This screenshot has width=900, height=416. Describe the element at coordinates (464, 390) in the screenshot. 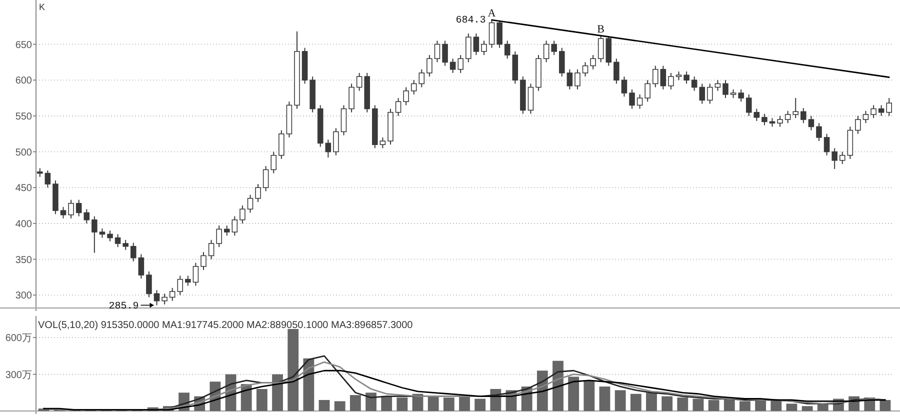

I see `line-series` at that location.